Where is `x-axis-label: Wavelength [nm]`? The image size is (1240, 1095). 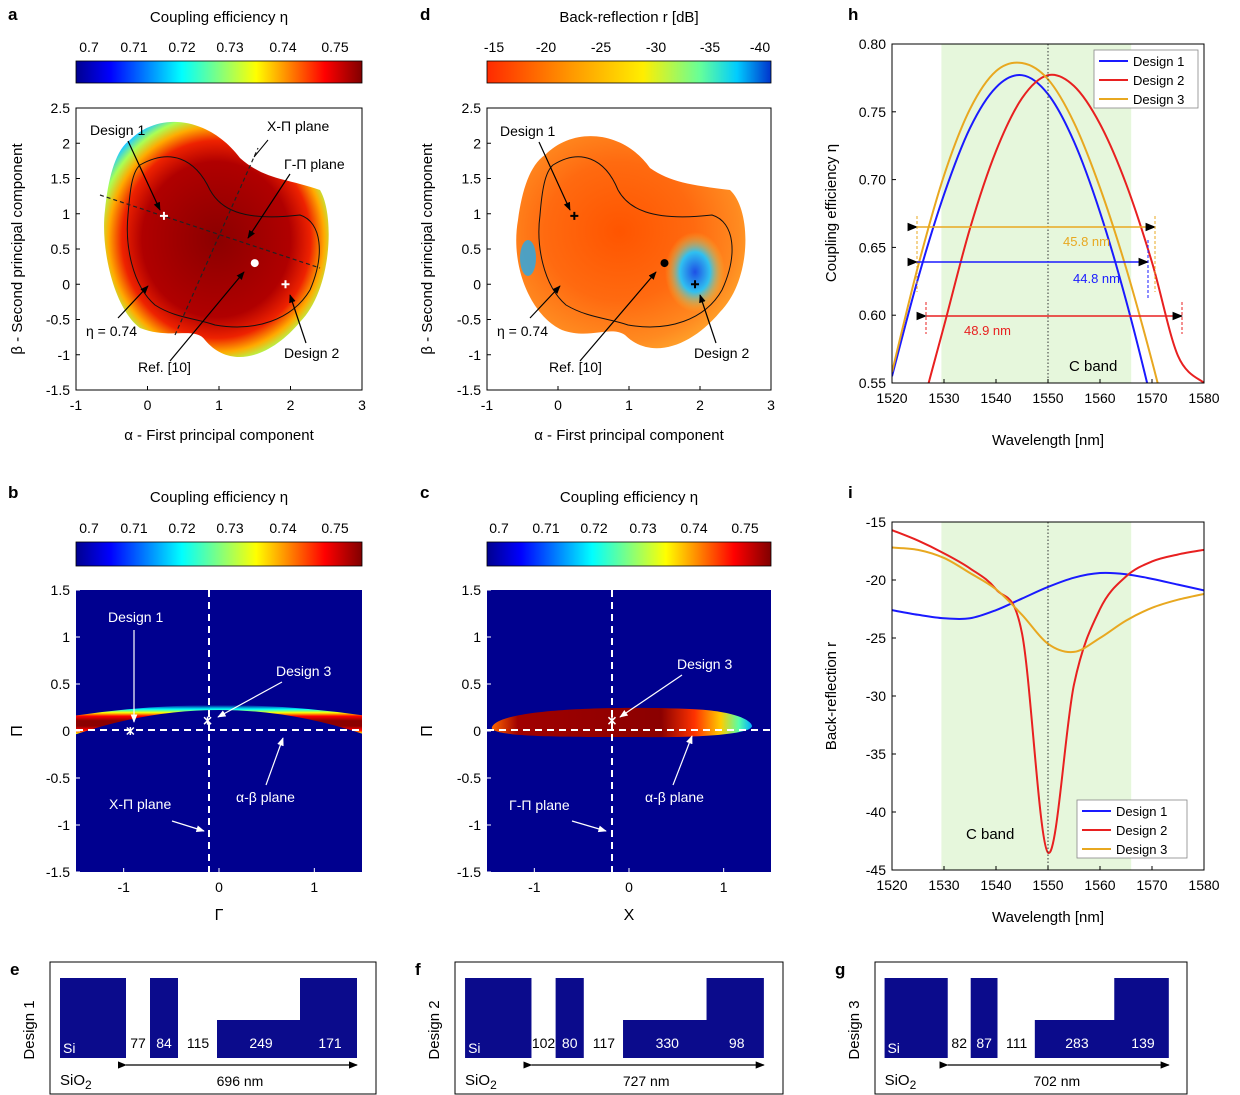
x-axis-label: Wavelength [nm] is located at coordinates (1048, 440).